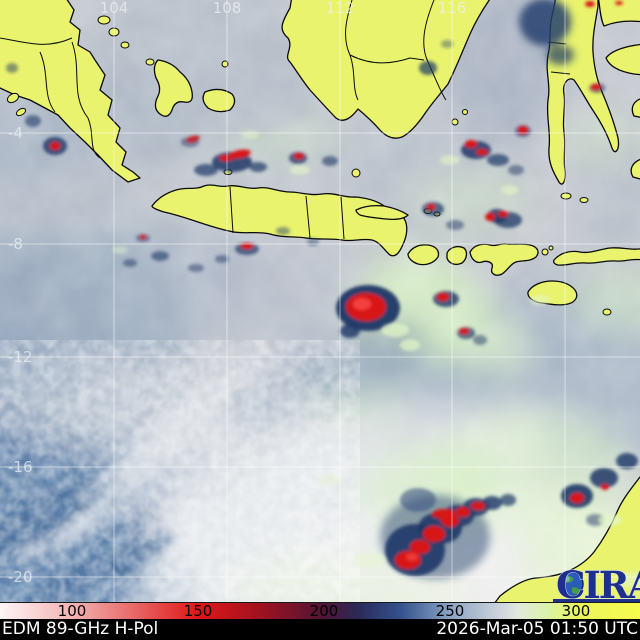 This screenshot has height=640, width=640. I want to click on landmass-bali, so click(423, 255).